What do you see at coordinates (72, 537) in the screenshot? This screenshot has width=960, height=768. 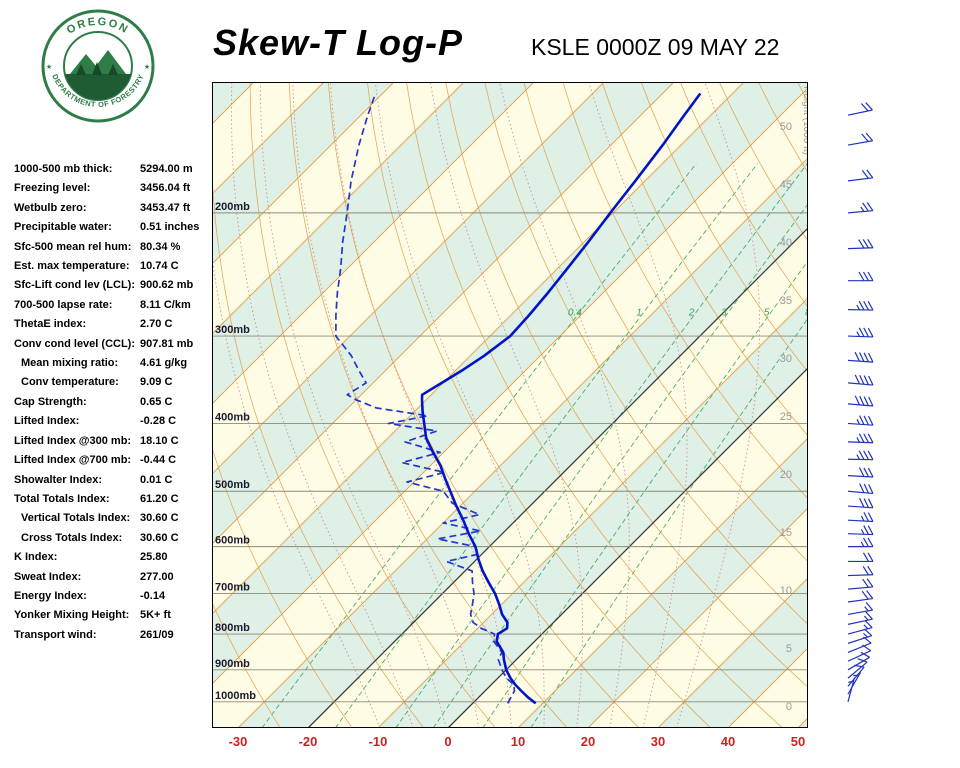 I see `index-label: Cross Totals Index:` at bounding box center [72, 537].